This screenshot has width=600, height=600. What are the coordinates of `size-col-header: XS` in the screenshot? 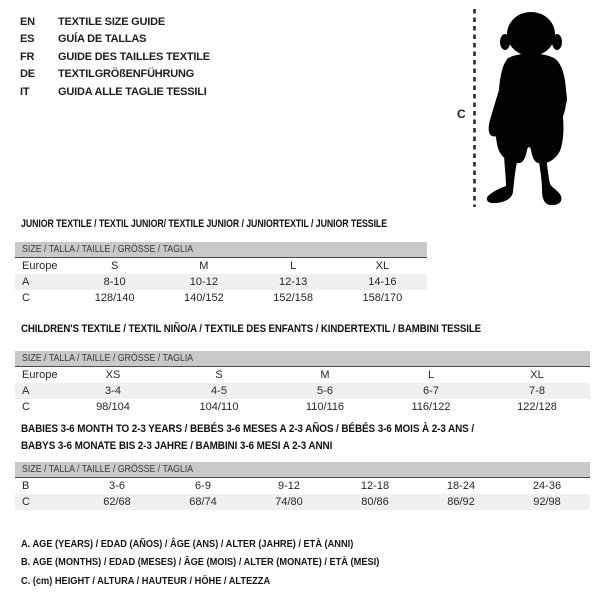 It's located at (113, 375).